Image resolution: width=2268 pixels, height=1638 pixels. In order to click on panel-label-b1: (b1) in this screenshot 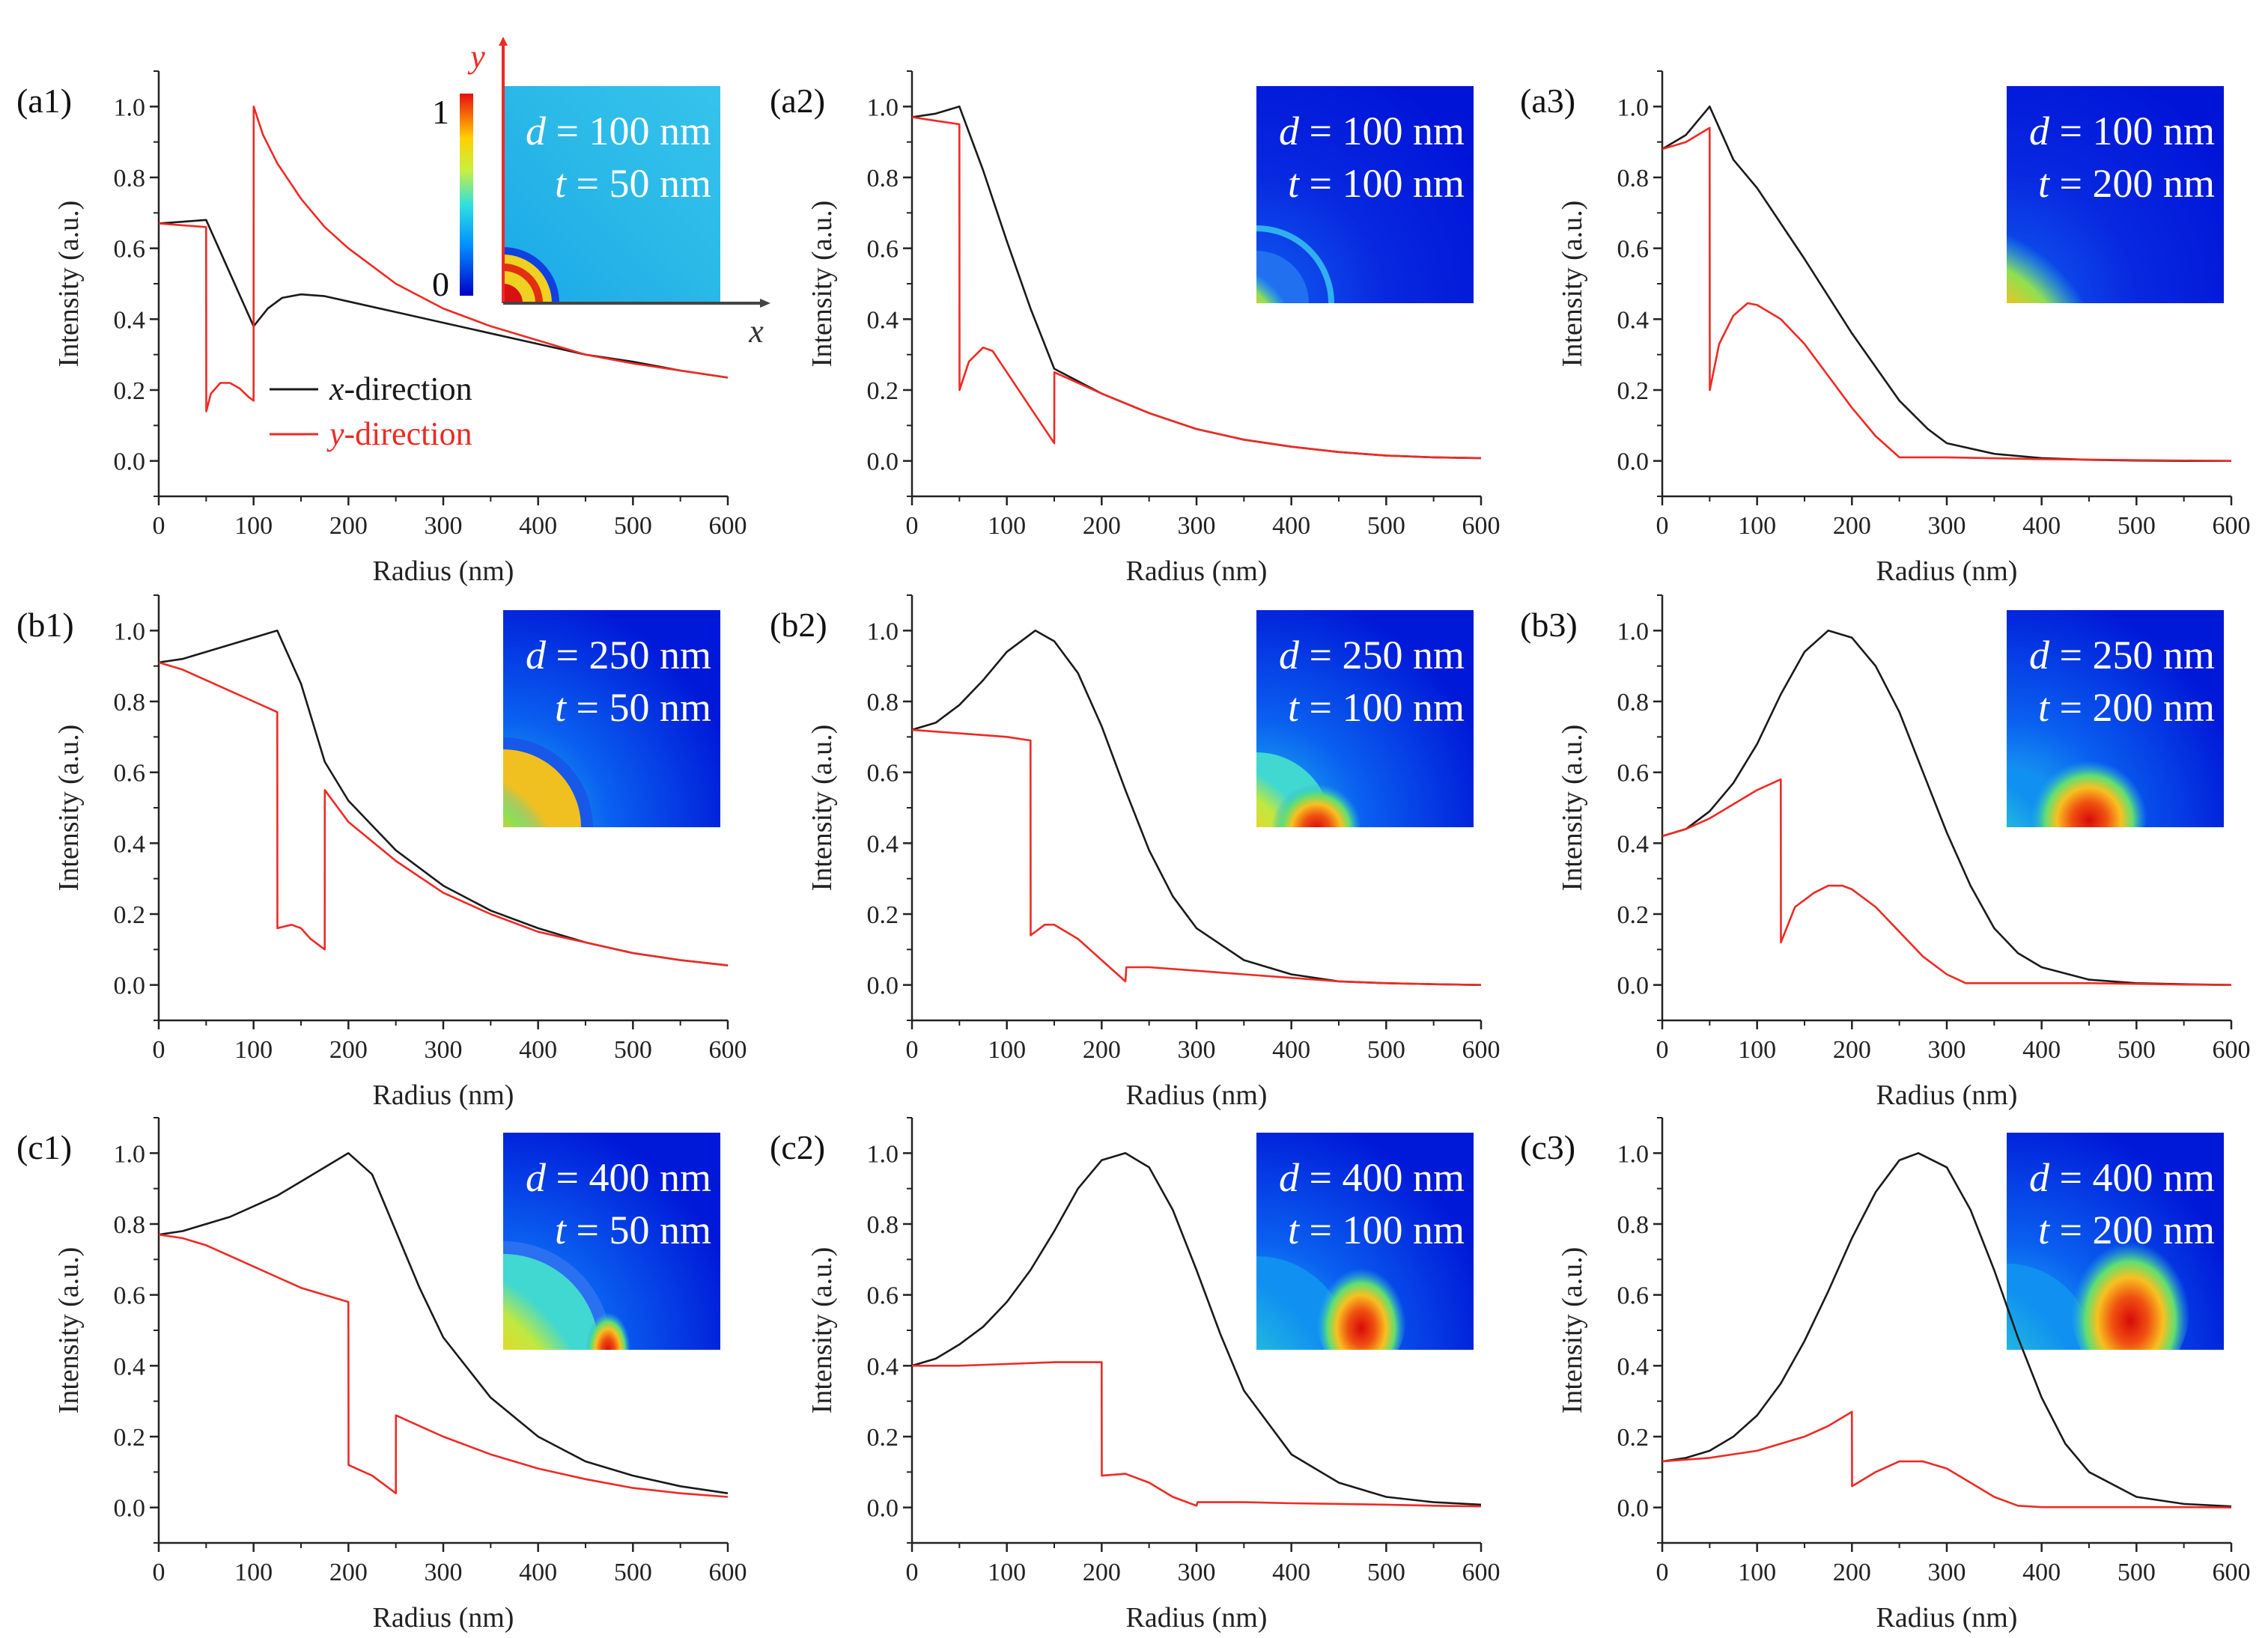, I will do `click(45, 625)`.